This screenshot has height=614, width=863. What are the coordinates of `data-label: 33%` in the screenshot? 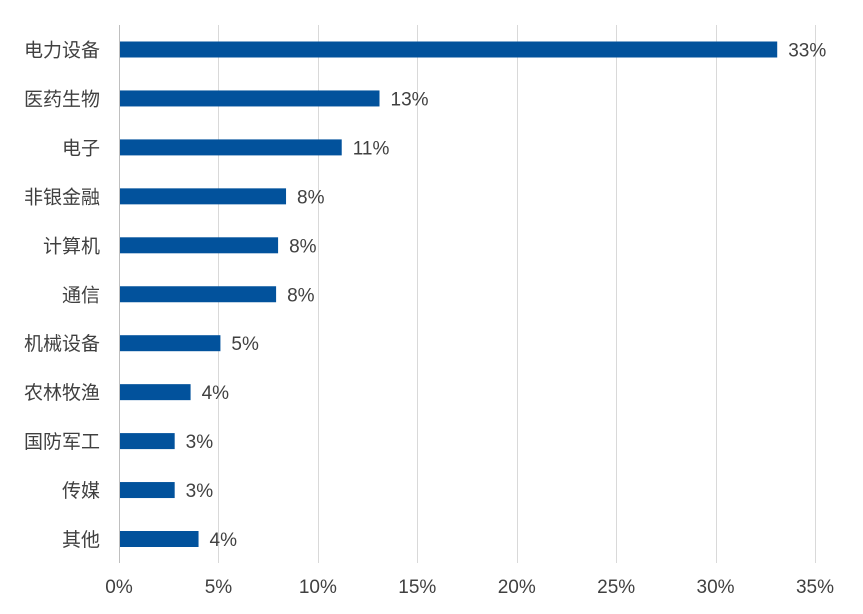 It's located at (807, 51).